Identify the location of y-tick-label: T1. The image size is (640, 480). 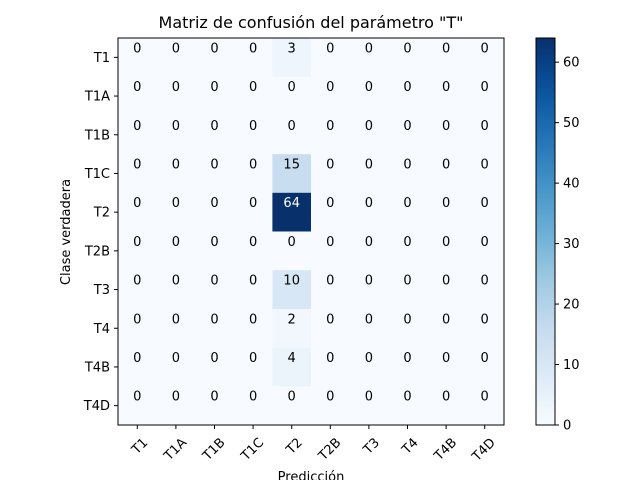
(101, 58).